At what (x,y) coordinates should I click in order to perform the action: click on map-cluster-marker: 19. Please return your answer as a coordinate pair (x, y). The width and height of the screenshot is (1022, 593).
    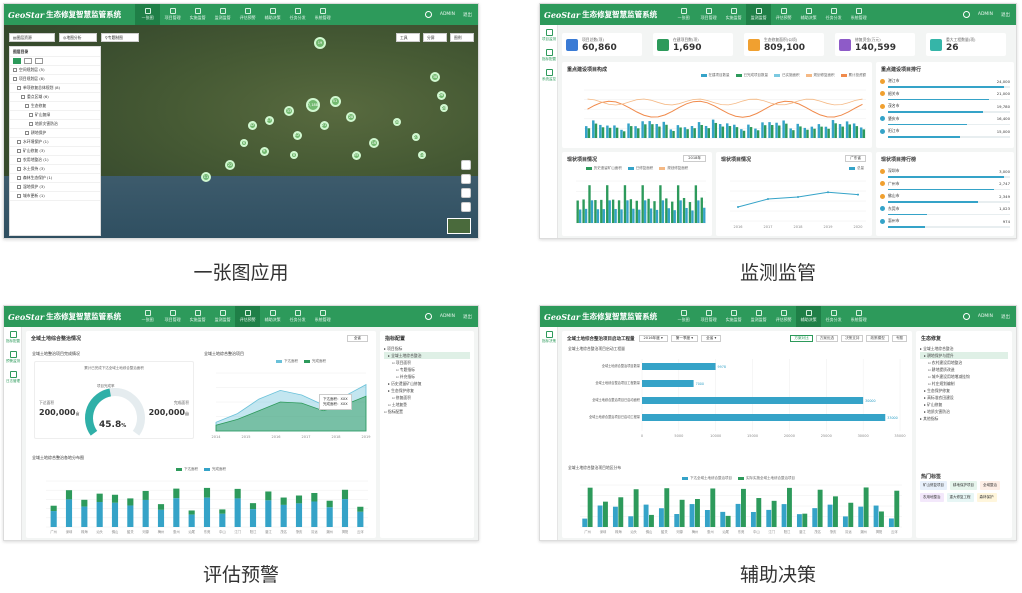
    Looking at the image, I should click on (320, 43).